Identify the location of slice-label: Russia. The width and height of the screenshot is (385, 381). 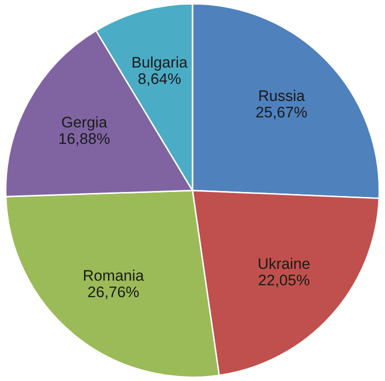
(282, 96).